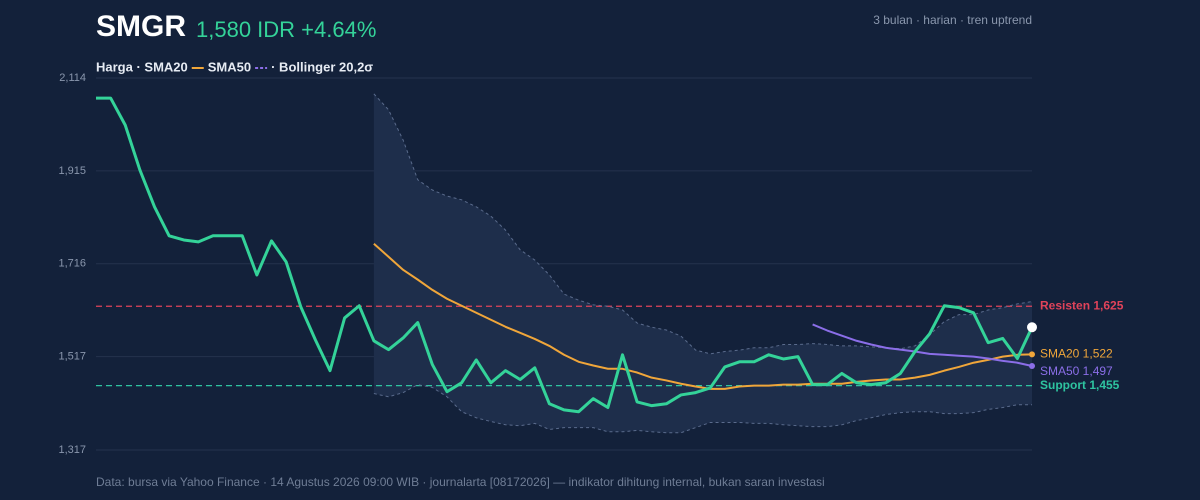 The height and width of the screenshot is (500, 1200). I want to click on y-tick-label: 1,716, so click(72, 264).